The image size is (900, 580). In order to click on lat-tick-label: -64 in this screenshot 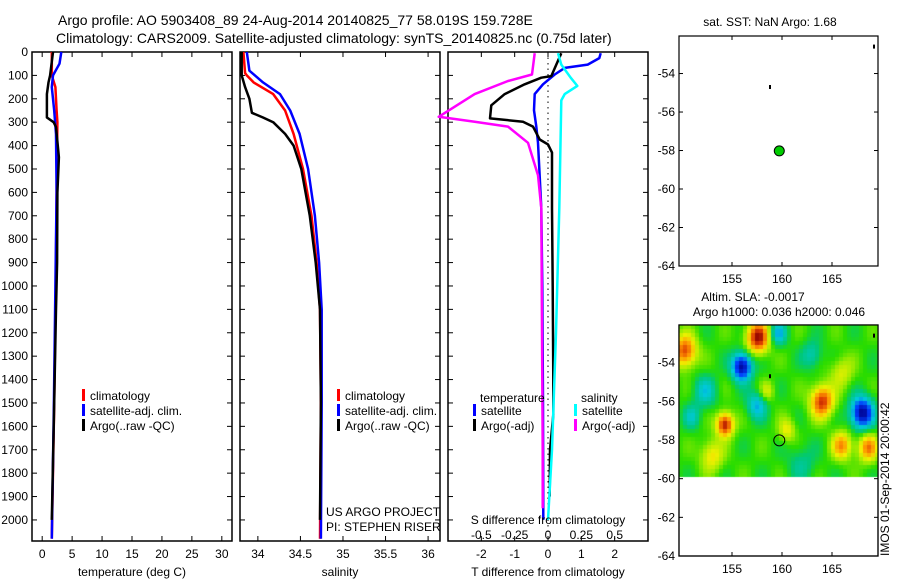, I will do `click(667, 556)`.